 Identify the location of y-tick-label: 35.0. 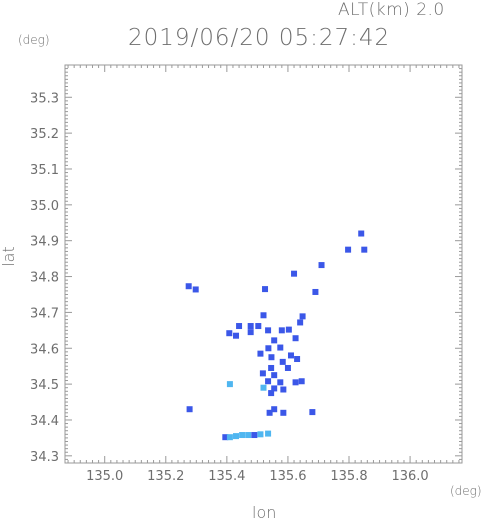
(44, 206).